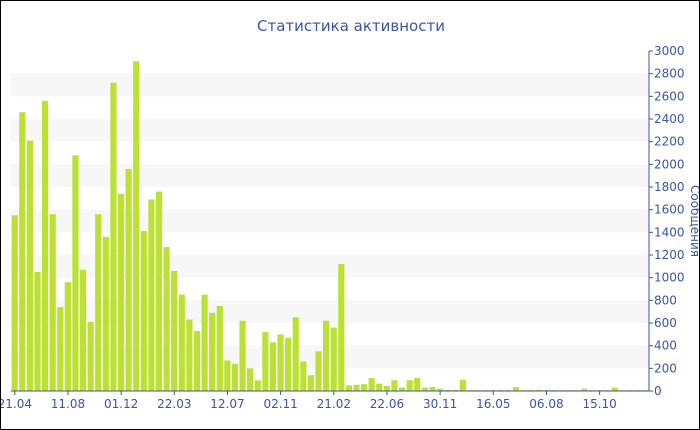  What do you see at coordinates (387, 404) in the screenshot?
I see `x-tick-label: 22.06` at bounding box center [387, 404].